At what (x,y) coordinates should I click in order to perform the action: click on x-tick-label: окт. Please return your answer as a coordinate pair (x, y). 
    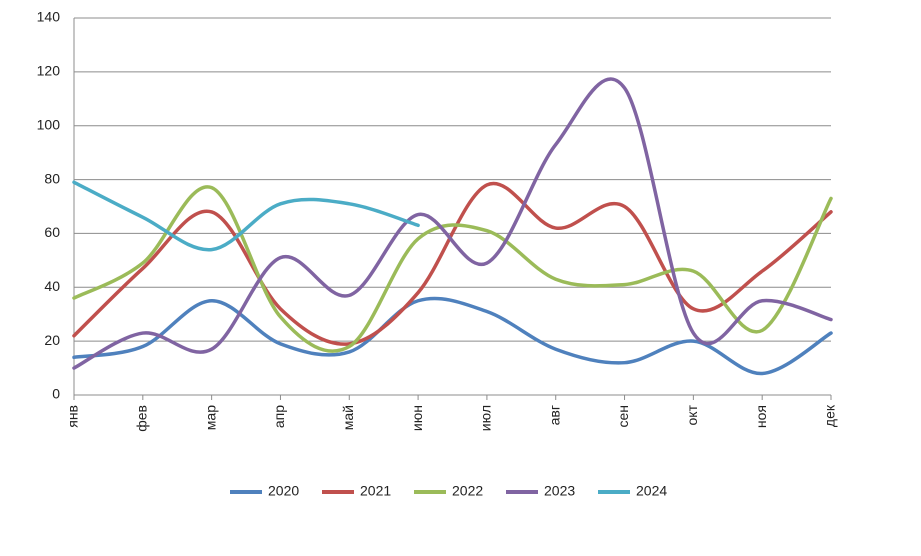
    Looking at the image, I should click on (692, 414).